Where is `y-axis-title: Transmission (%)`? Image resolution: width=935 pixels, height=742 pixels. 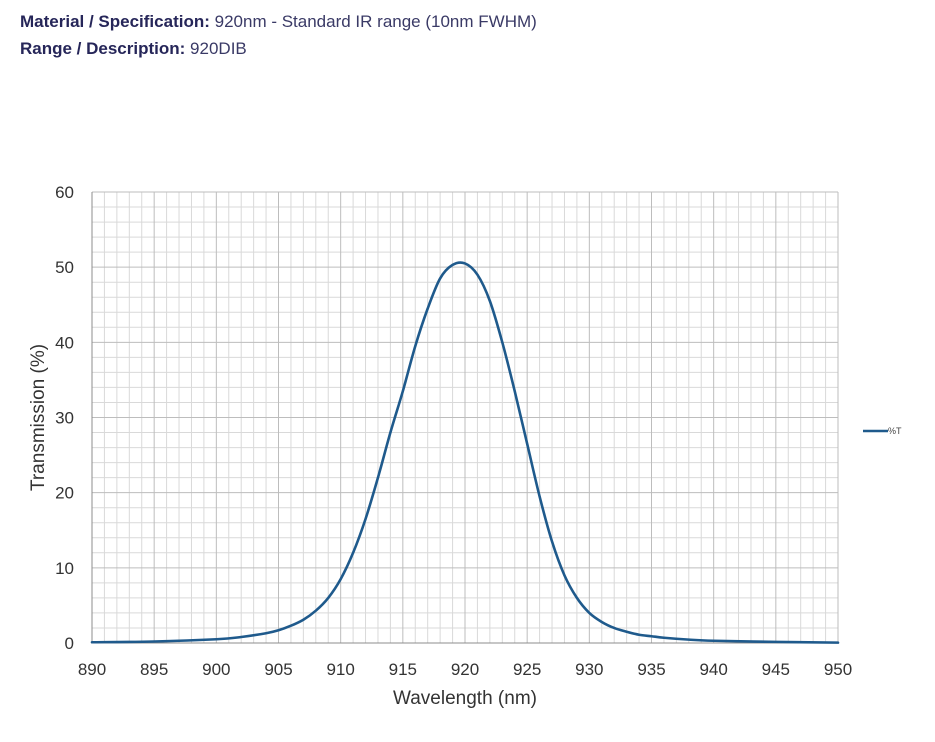 y-axis-title: Transmission (%) is located at coordinates (38, 417).